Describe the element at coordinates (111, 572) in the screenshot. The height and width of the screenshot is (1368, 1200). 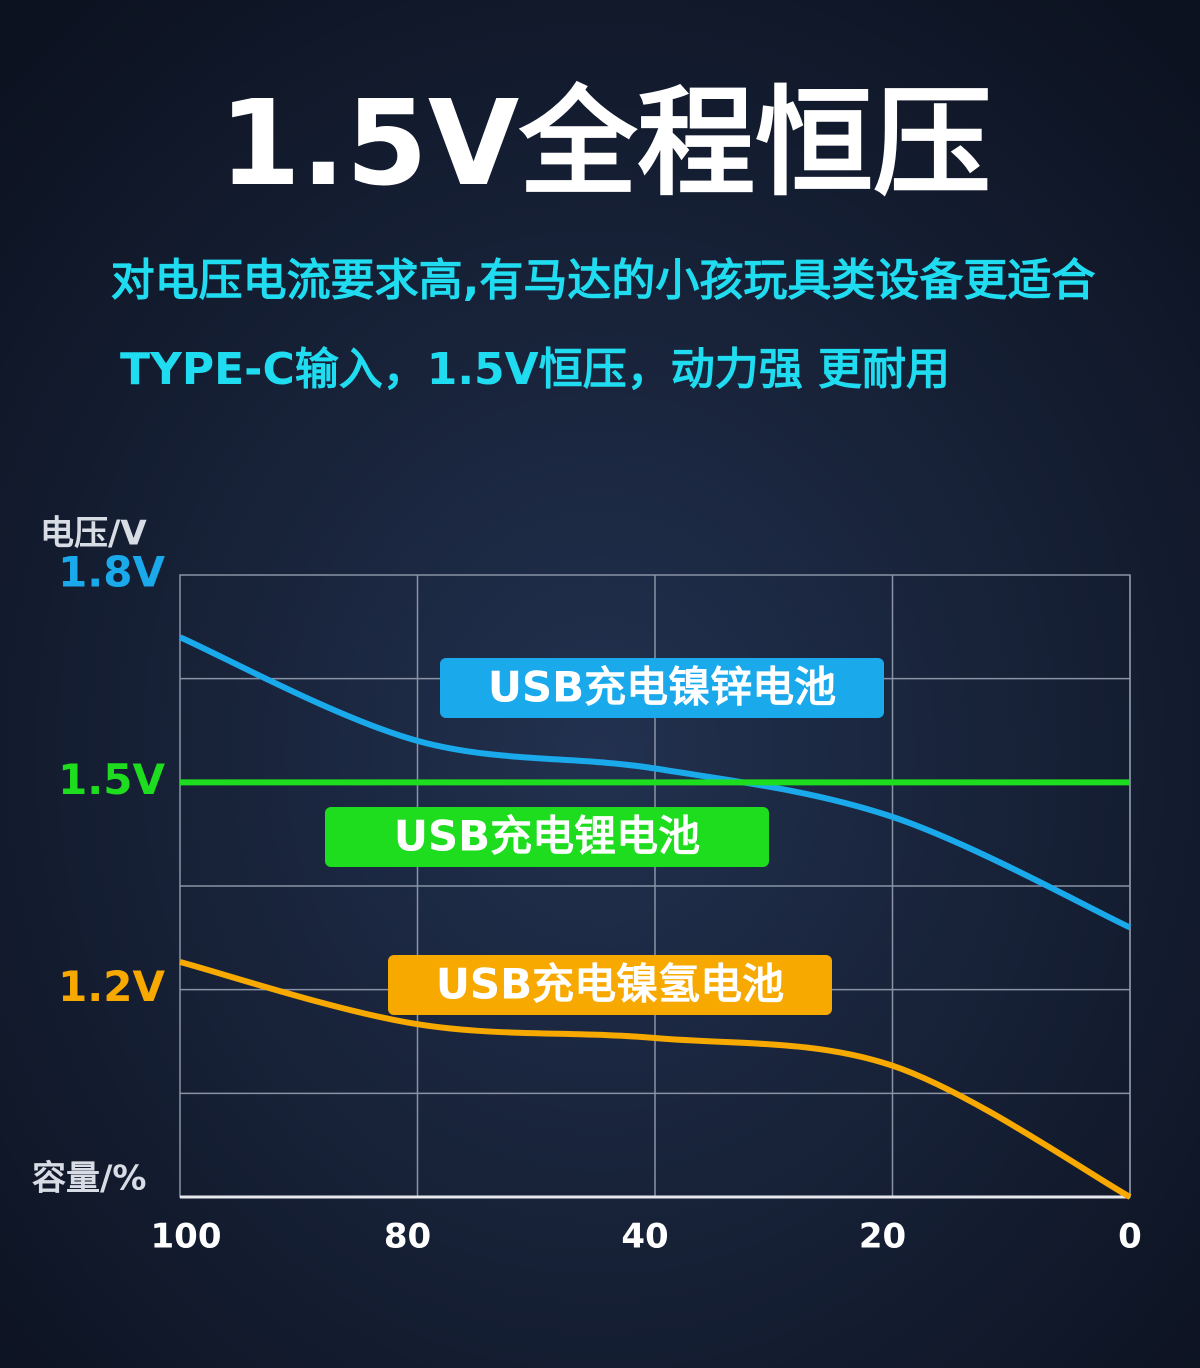
I see `y-tick-label: 1.8V` at that location.